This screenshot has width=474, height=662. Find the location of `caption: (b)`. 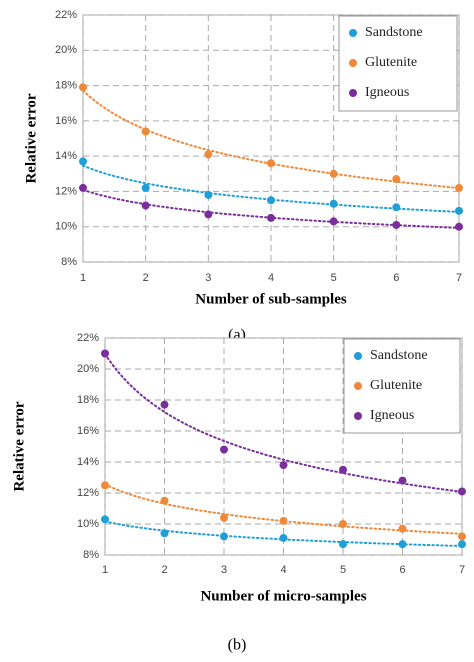

caption: (b) is located at coordinates (237, 645).